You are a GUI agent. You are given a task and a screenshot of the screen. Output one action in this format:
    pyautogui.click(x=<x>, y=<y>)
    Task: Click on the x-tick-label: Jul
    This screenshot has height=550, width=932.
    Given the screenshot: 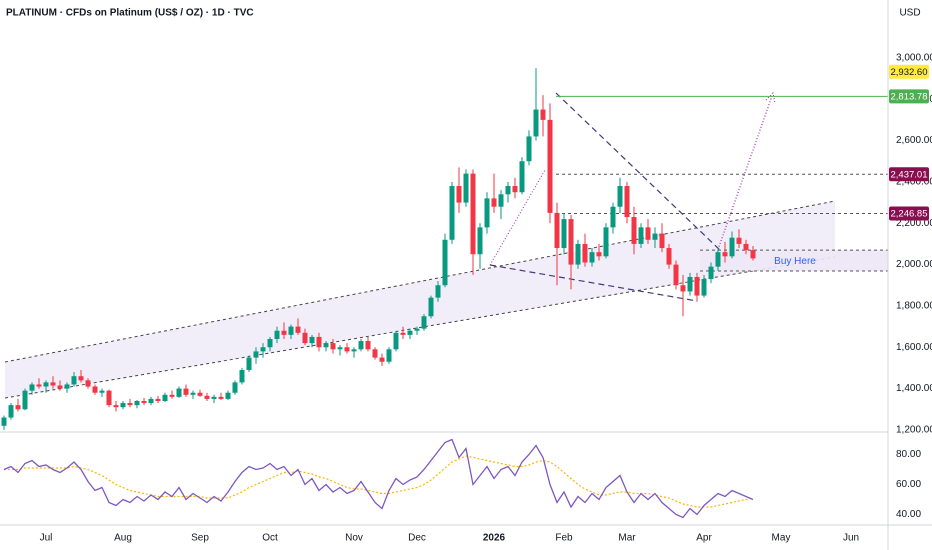 What is the action you would take?
    pyautogui.click(x=46, y=538)
    